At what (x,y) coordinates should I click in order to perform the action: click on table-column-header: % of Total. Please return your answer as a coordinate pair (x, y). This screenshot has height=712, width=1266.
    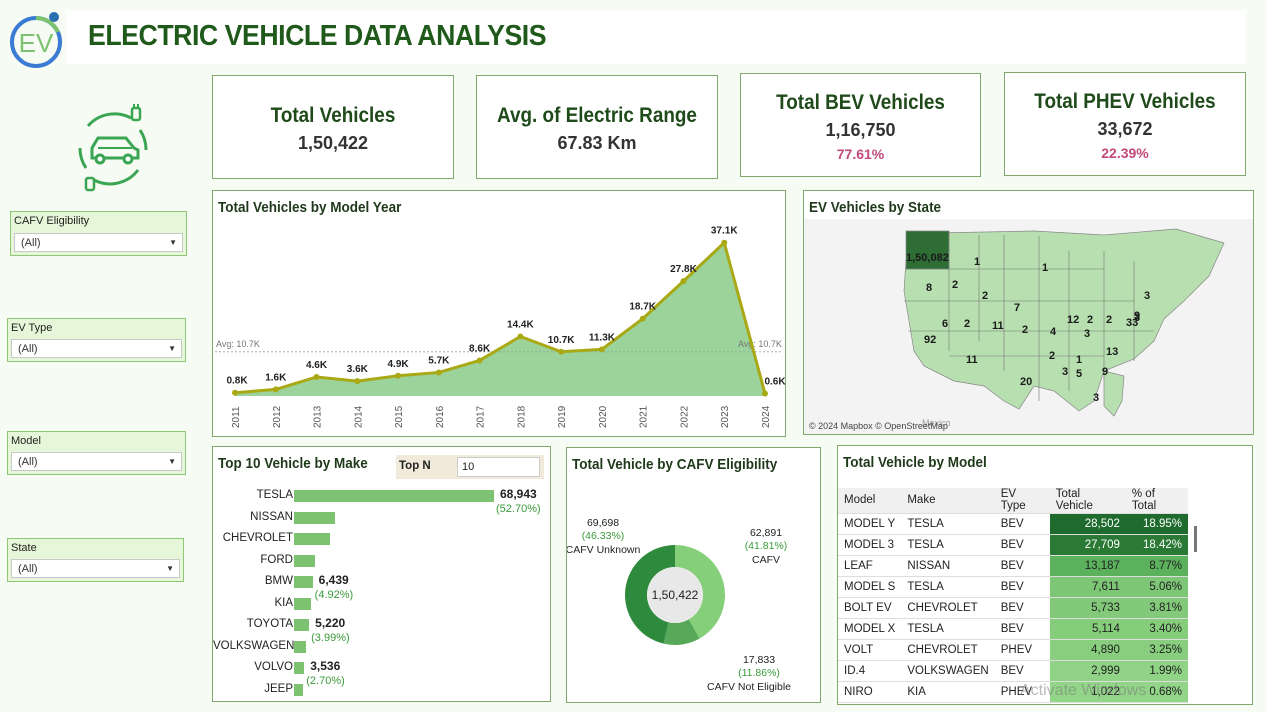
    Looking at the image, I should click on (1156, 501).